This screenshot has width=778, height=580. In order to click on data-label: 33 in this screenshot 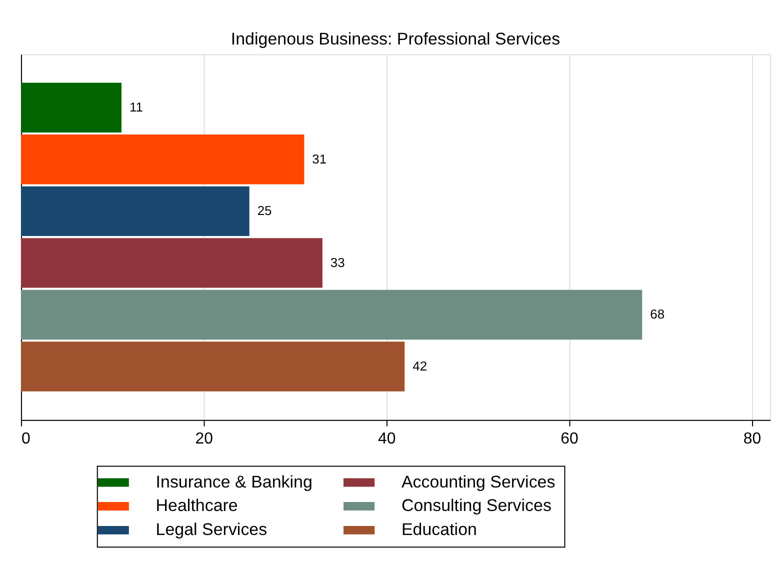, I will do `click(337, 262)`.